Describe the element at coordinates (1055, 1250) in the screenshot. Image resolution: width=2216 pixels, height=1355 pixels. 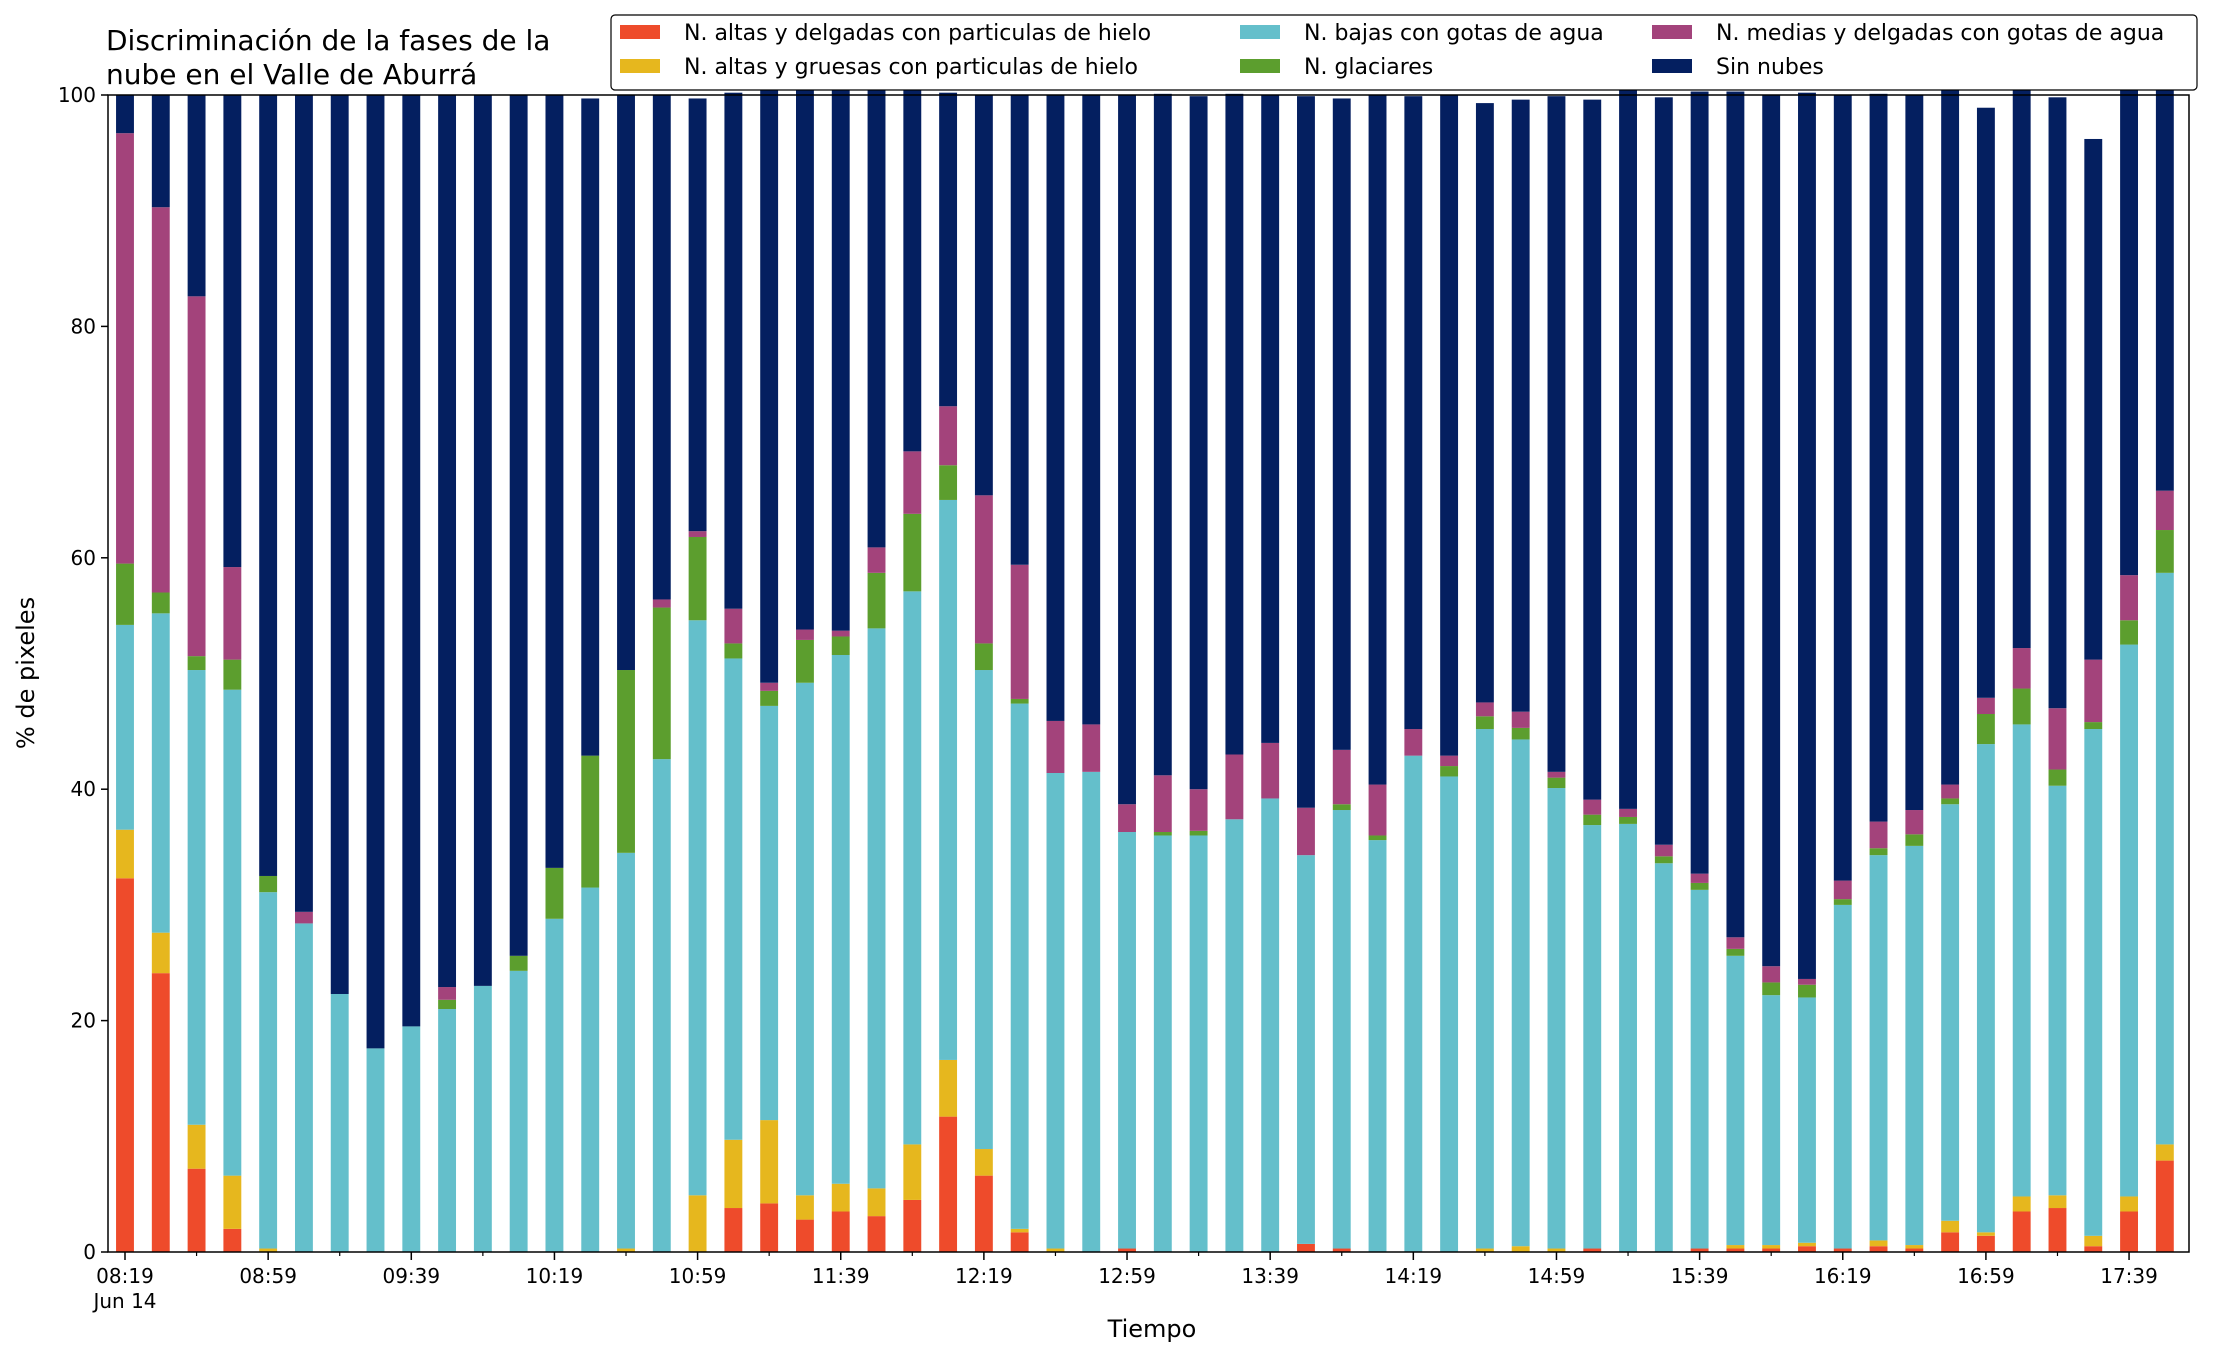
I see `bar-segment-s1-b26` at that location.